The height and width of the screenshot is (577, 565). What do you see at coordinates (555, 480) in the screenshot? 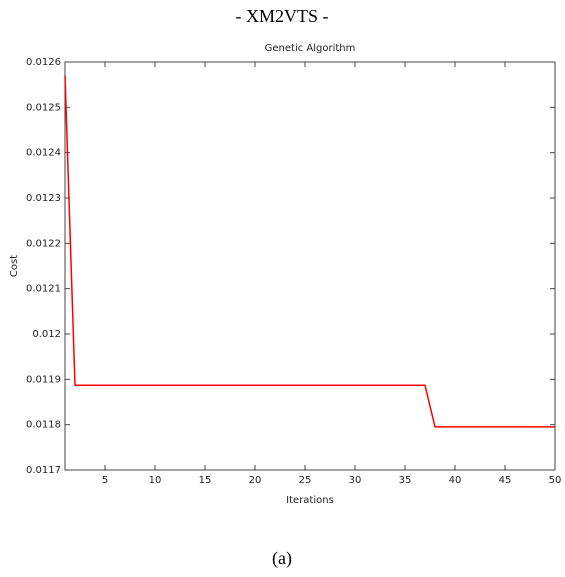
I see `x-tick-label: 50` at bounding box center [555, 480].